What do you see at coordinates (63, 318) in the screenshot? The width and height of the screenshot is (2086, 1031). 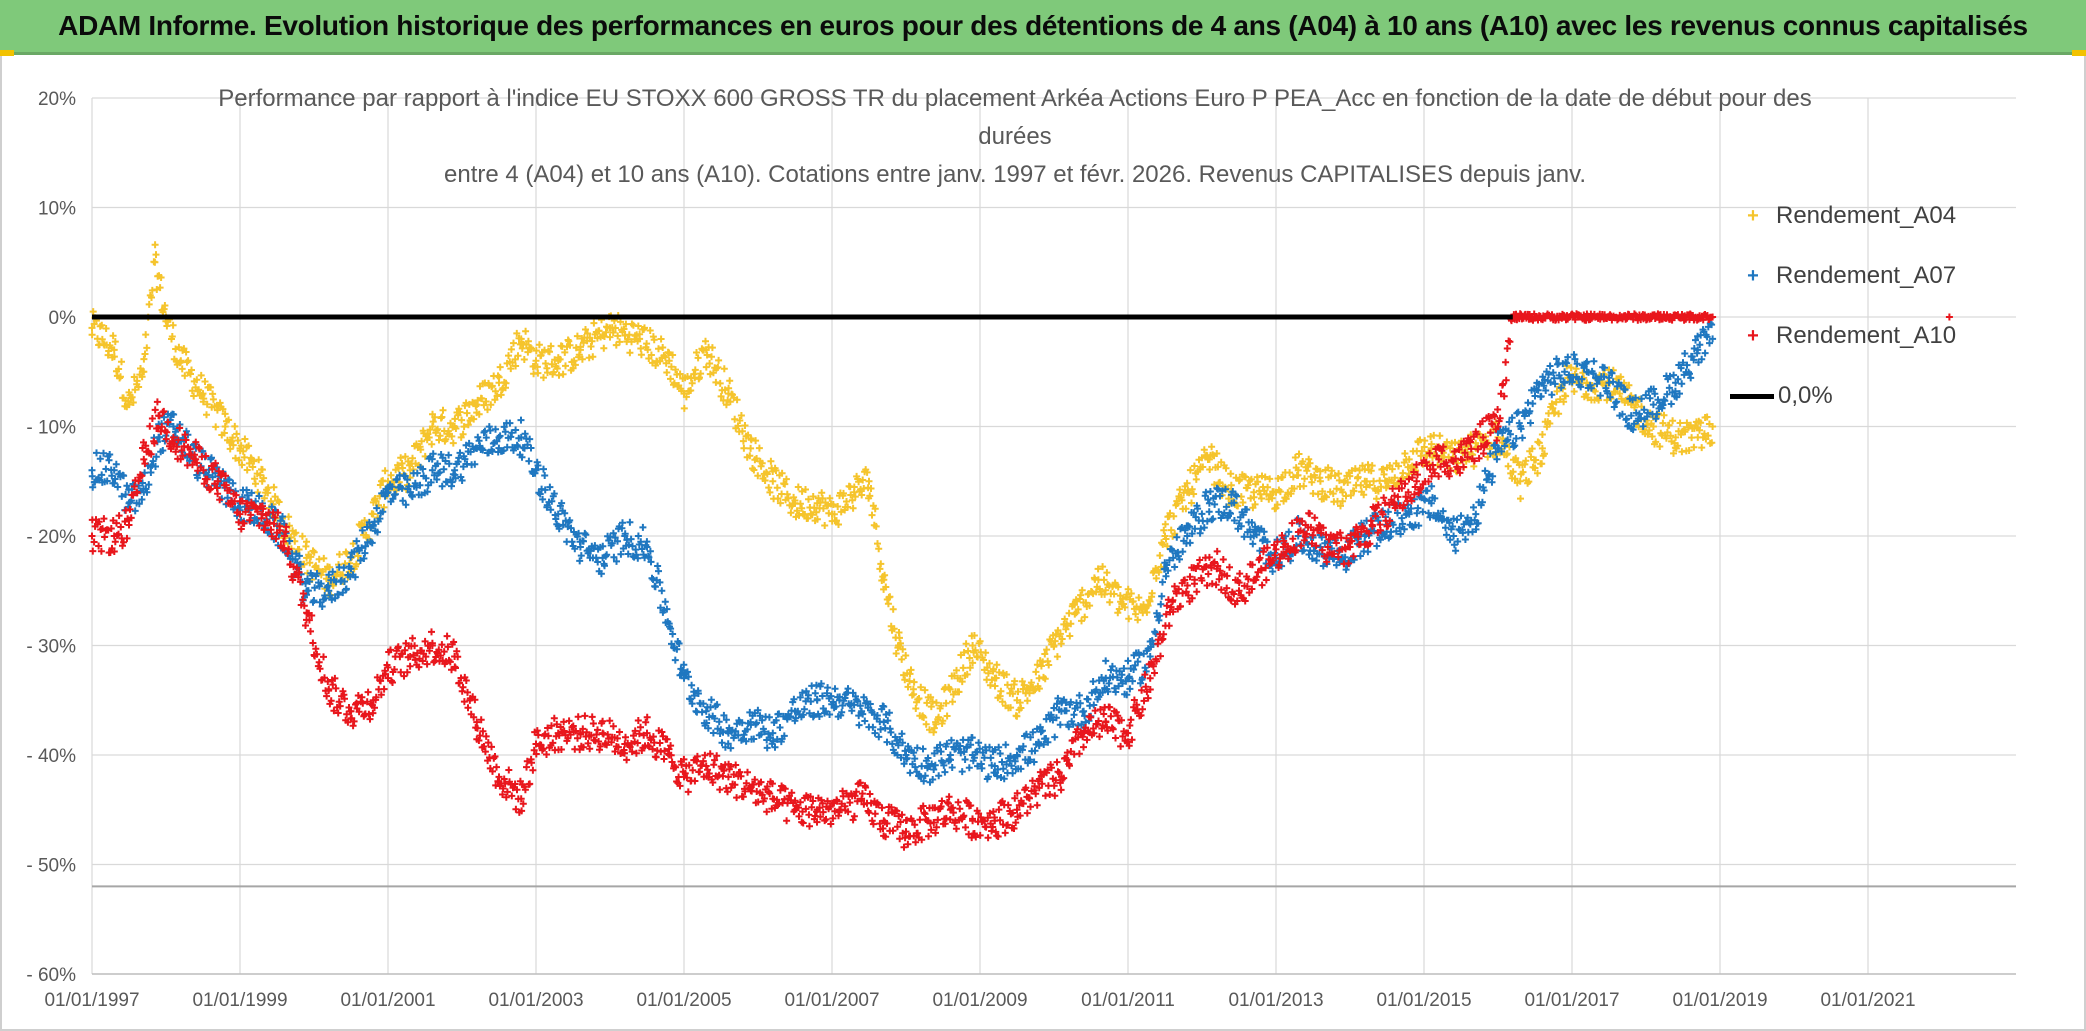 I see `y-tick-label: 0%` at bounding box center [63, 318].